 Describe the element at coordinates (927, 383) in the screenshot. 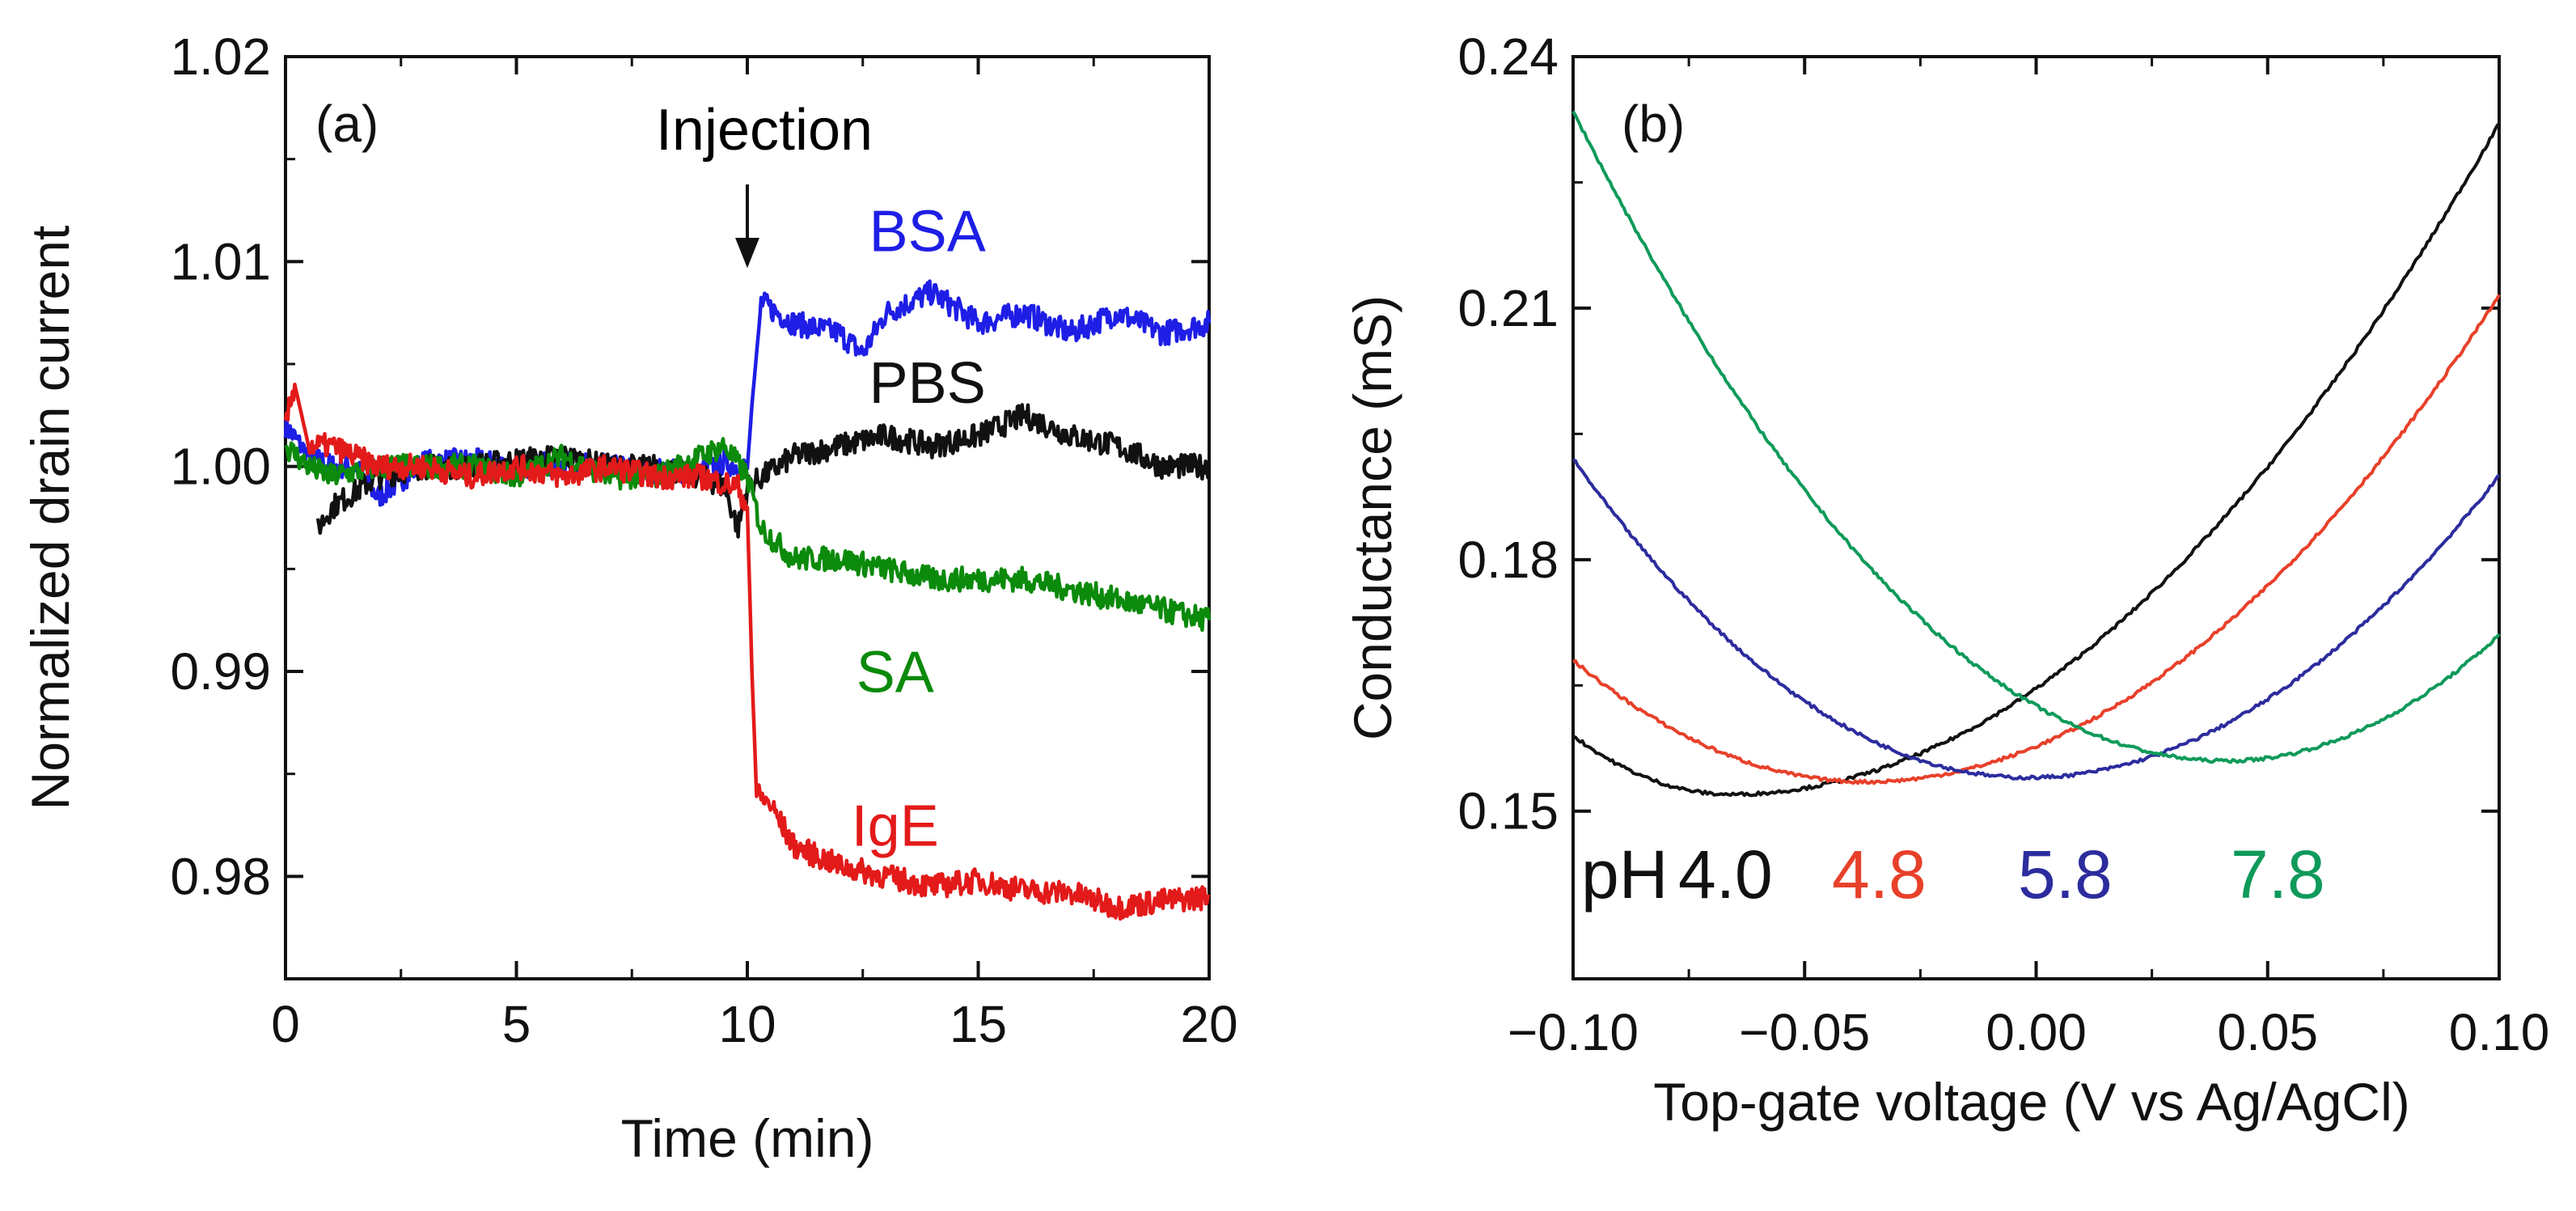

I see `series-label-pbs: PBS` at that location.